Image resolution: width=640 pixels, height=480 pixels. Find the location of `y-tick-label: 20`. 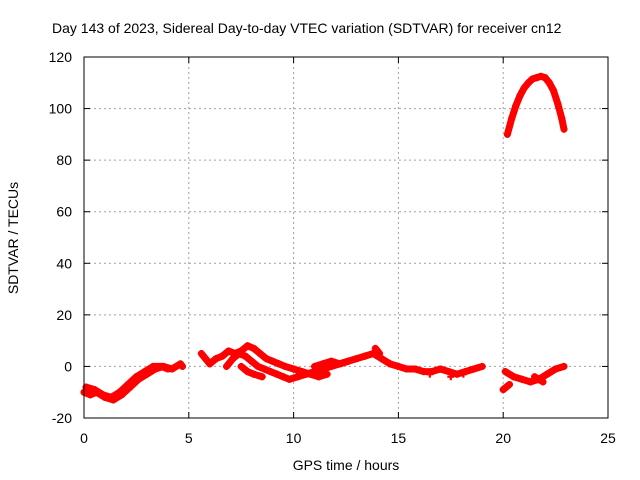

y-tick-label: 20 is located at coordinates (64, 315).